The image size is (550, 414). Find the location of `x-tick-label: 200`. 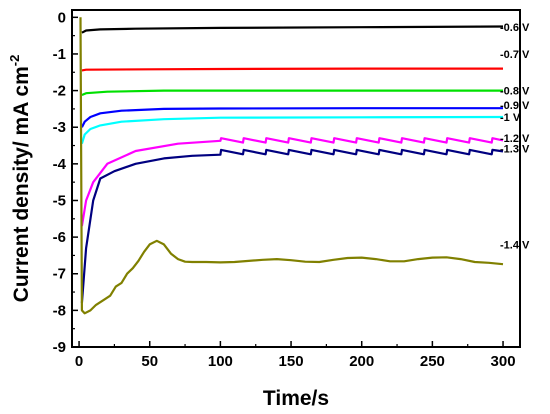

x-tick-label: 200 is located at coordinates (361, 361).